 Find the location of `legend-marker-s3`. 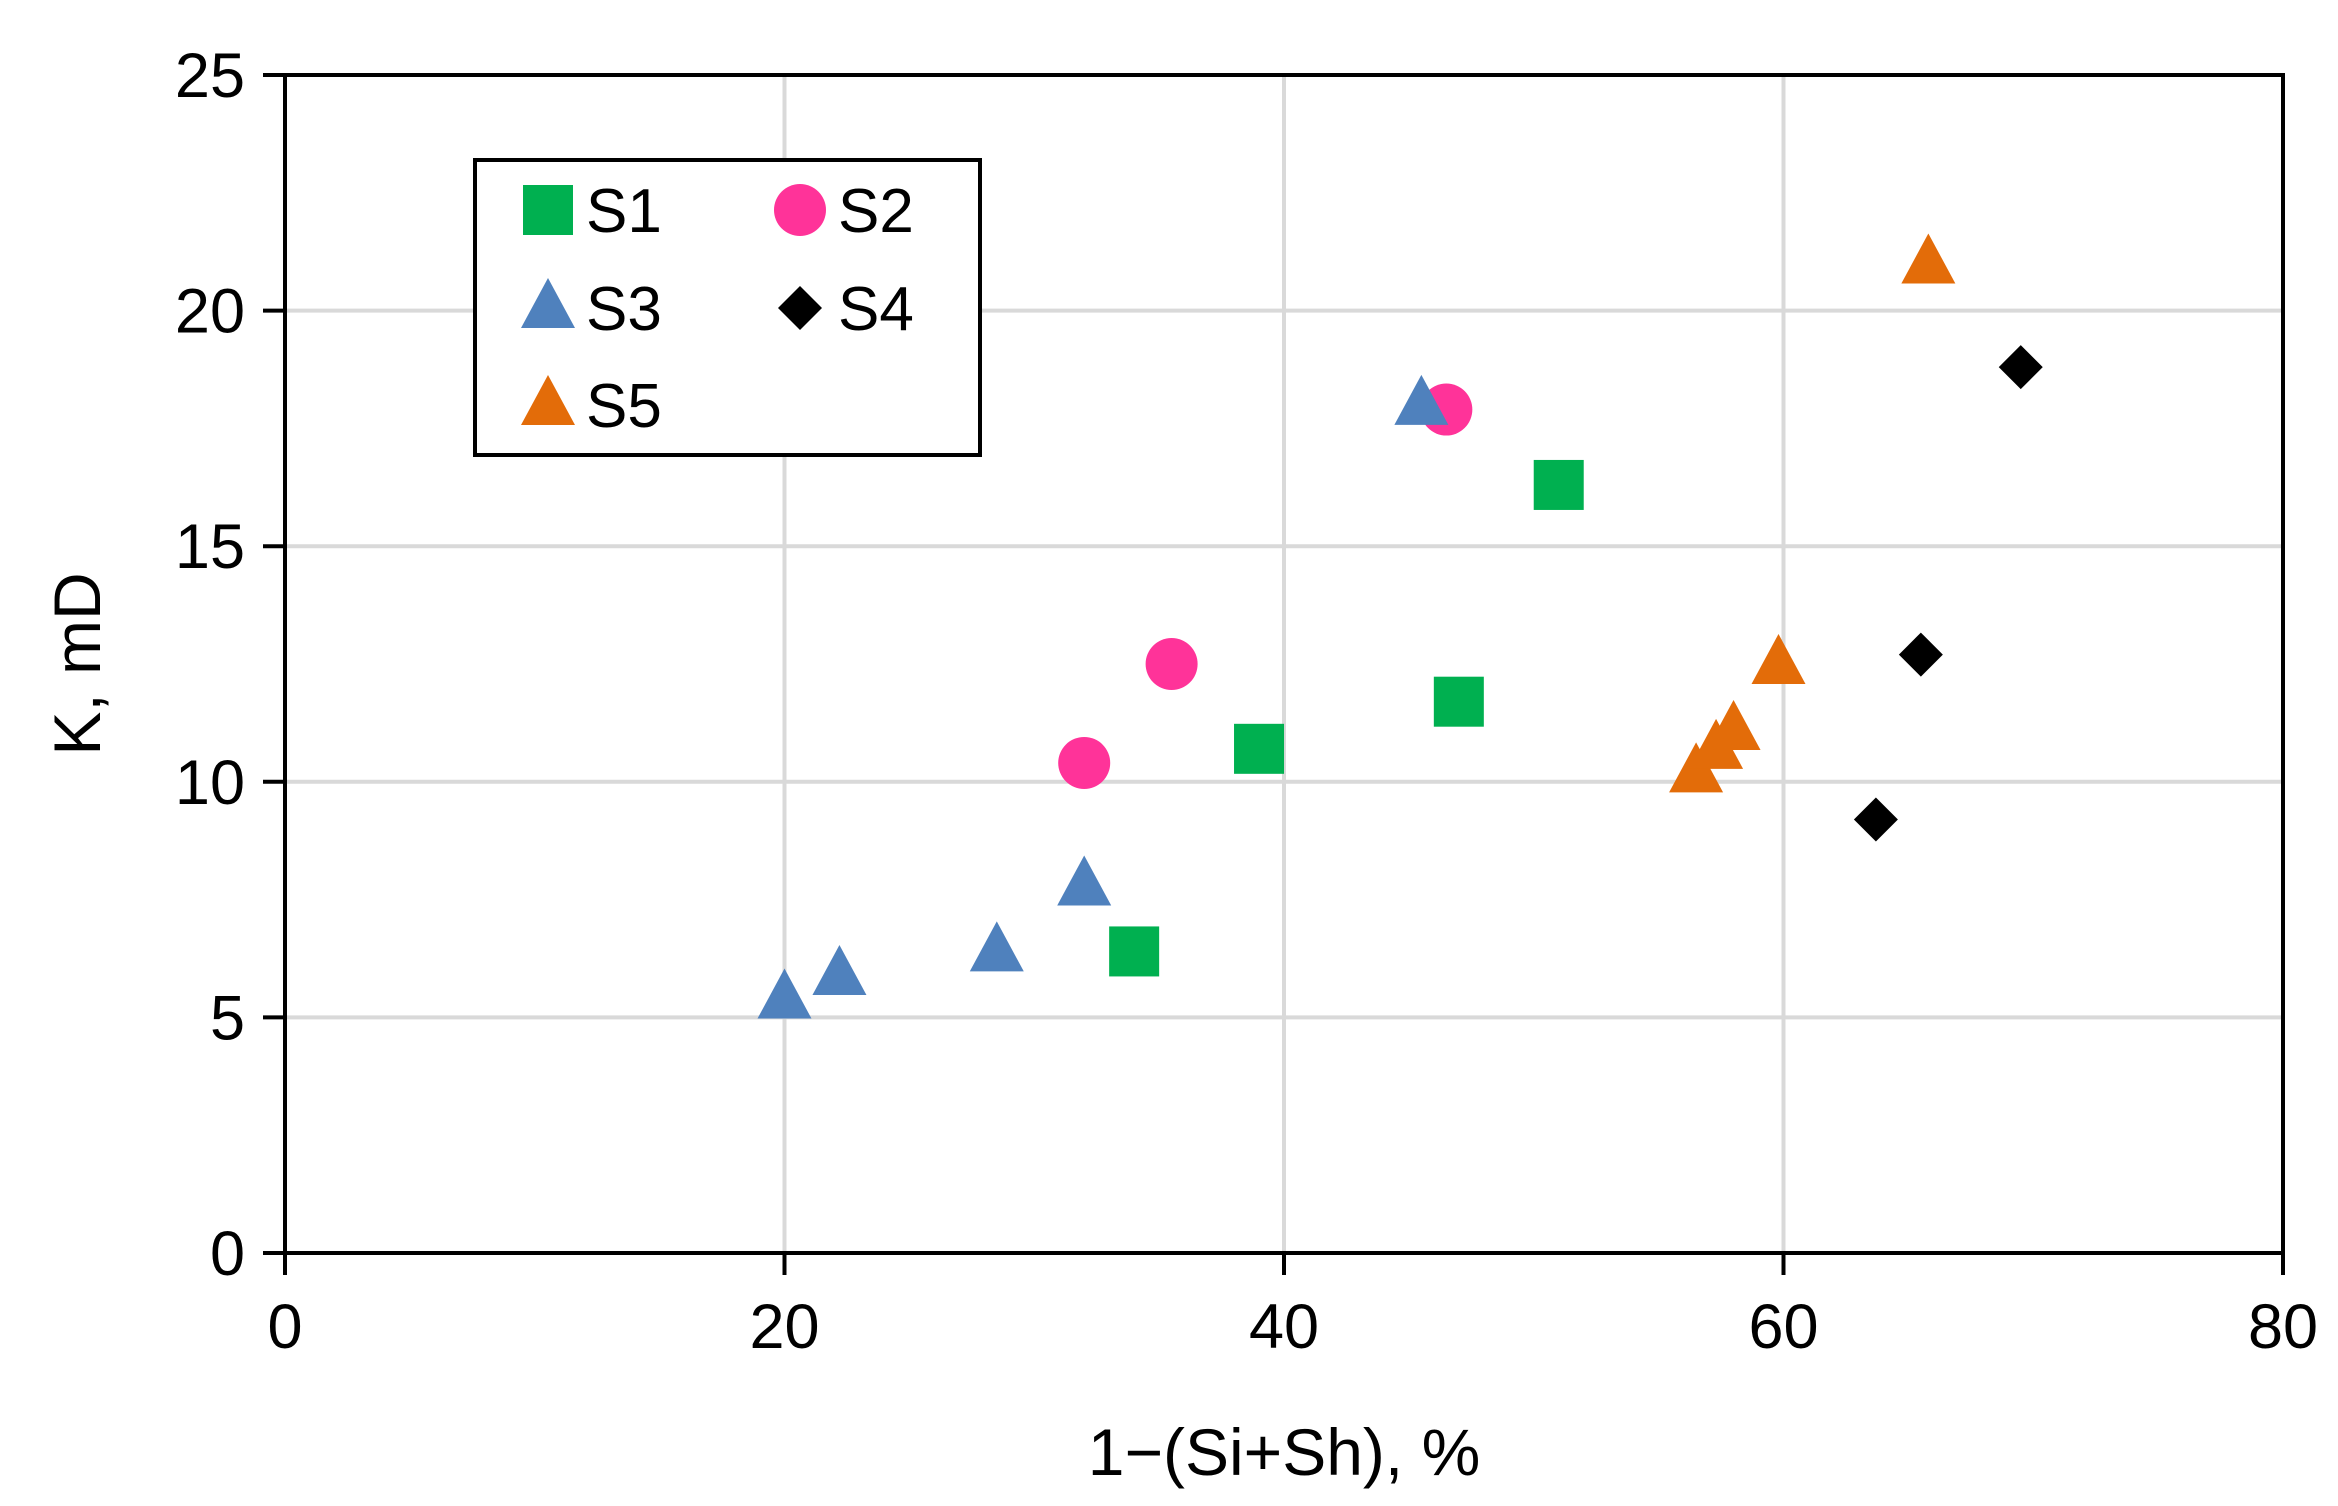

legend-marker-s3 is located at coordinates (548, 303).